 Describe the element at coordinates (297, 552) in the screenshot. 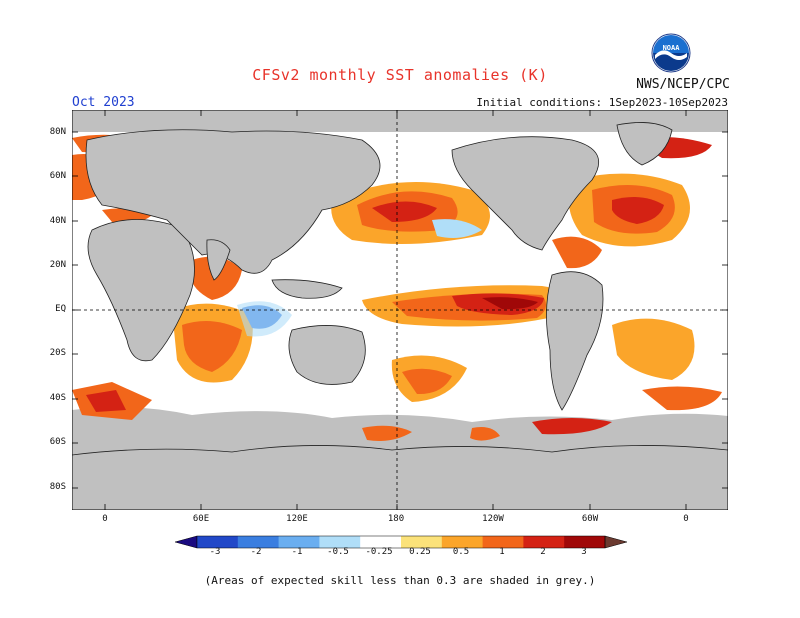

I see `colorbar-tick-label: -1` at that location.